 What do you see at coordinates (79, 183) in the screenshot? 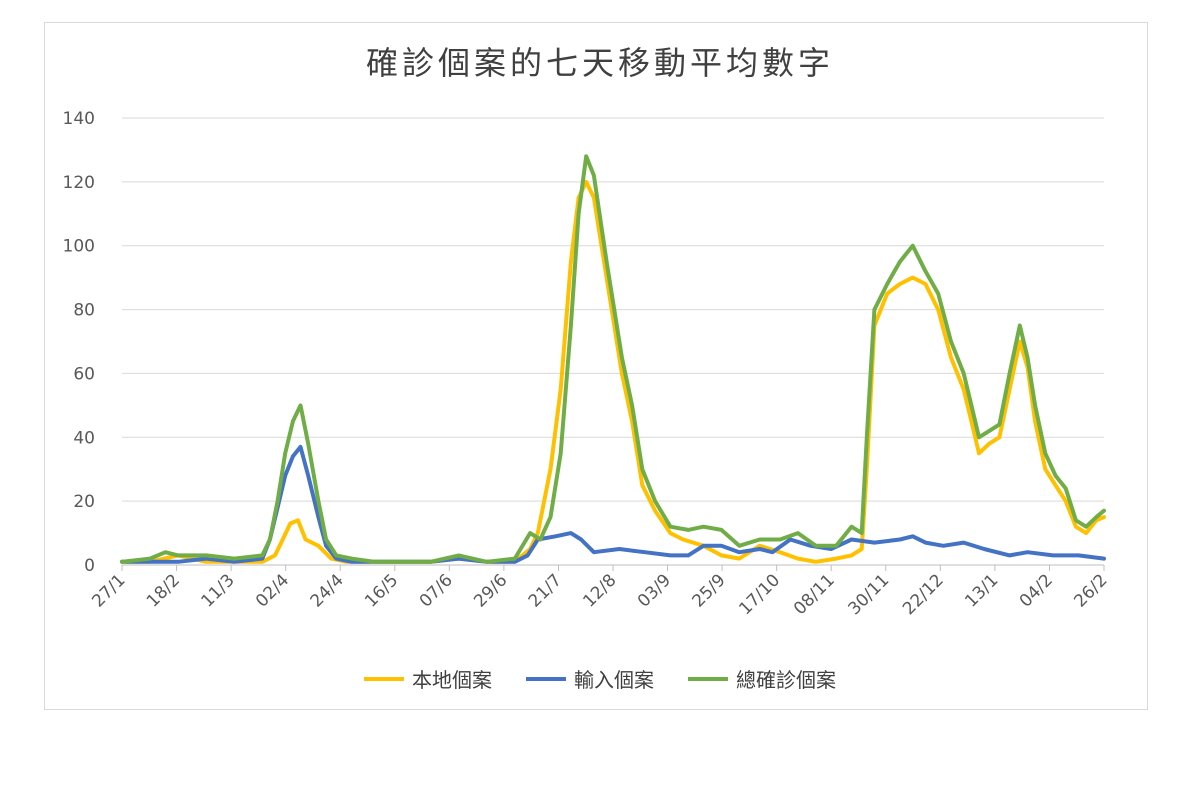
I see `y-tick-label: 120` at bounding box center [79, 183].